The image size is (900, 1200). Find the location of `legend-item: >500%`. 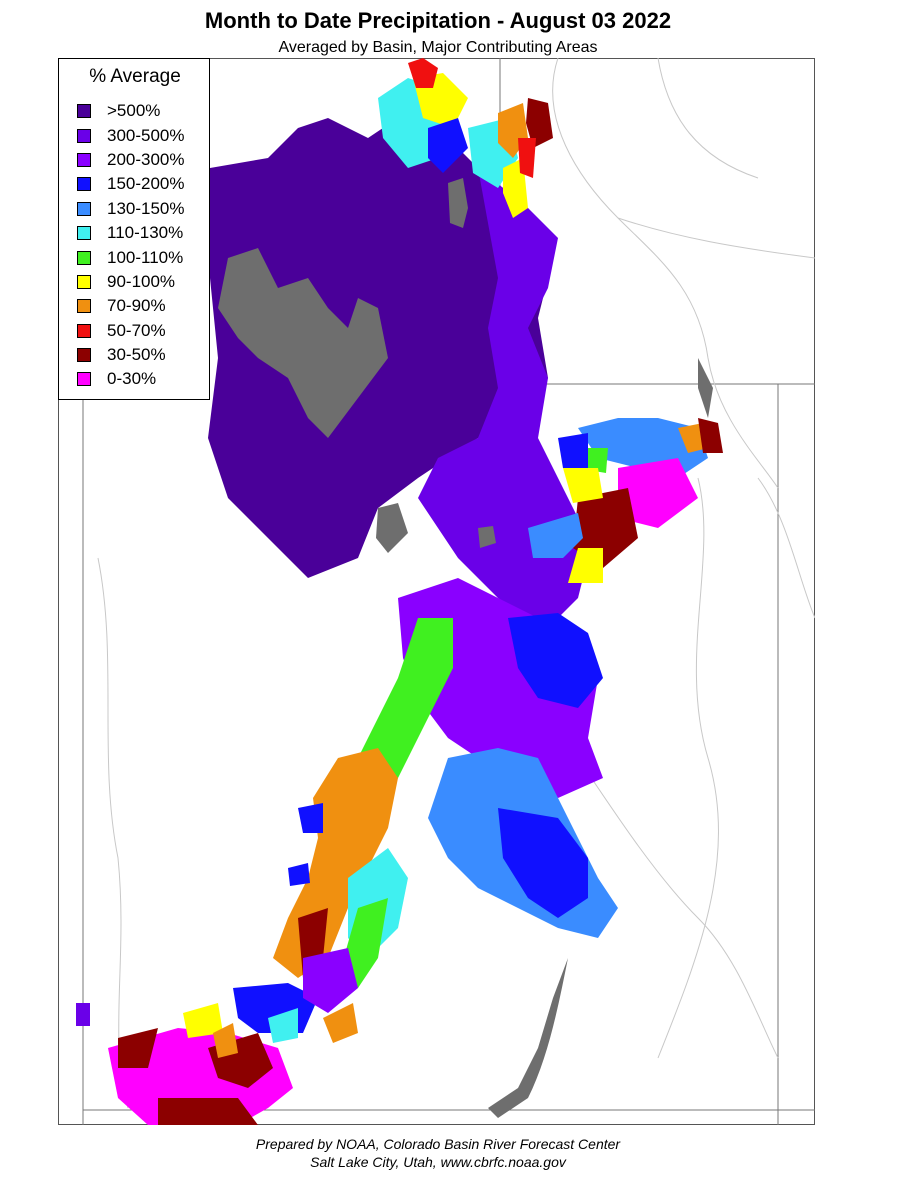

legend-item: >500% is located at coordinates (131, 111).